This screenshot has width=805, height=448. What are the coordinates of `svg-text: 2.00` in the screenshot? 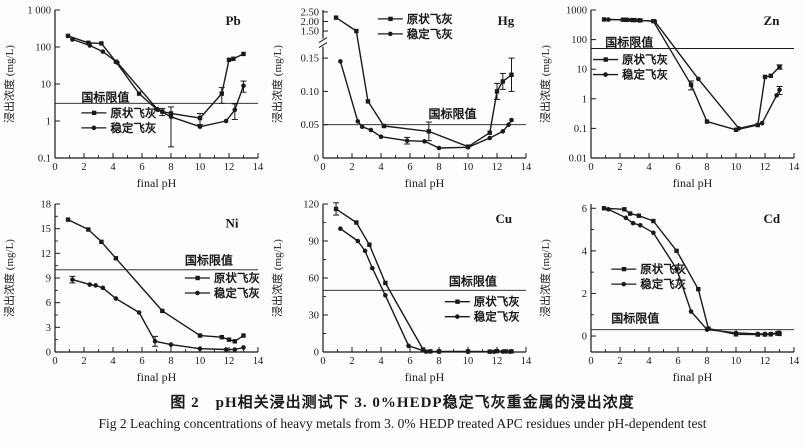 It's located at (310, 22).